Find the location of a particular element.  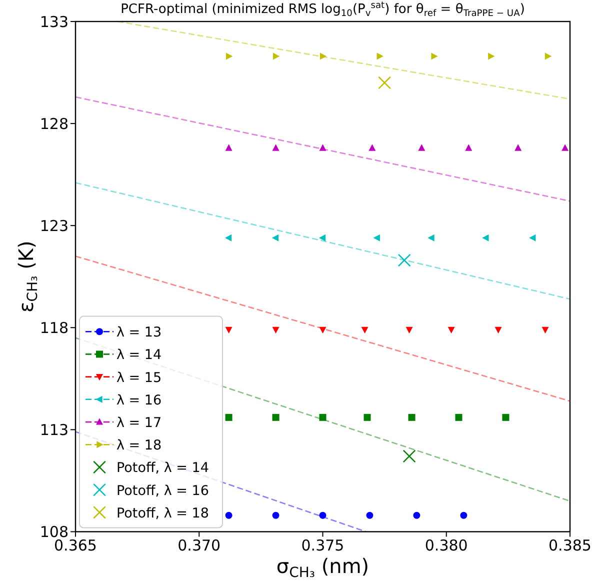

legend-label: Potoff, λ = 14 is located at coordinates (162, 468).